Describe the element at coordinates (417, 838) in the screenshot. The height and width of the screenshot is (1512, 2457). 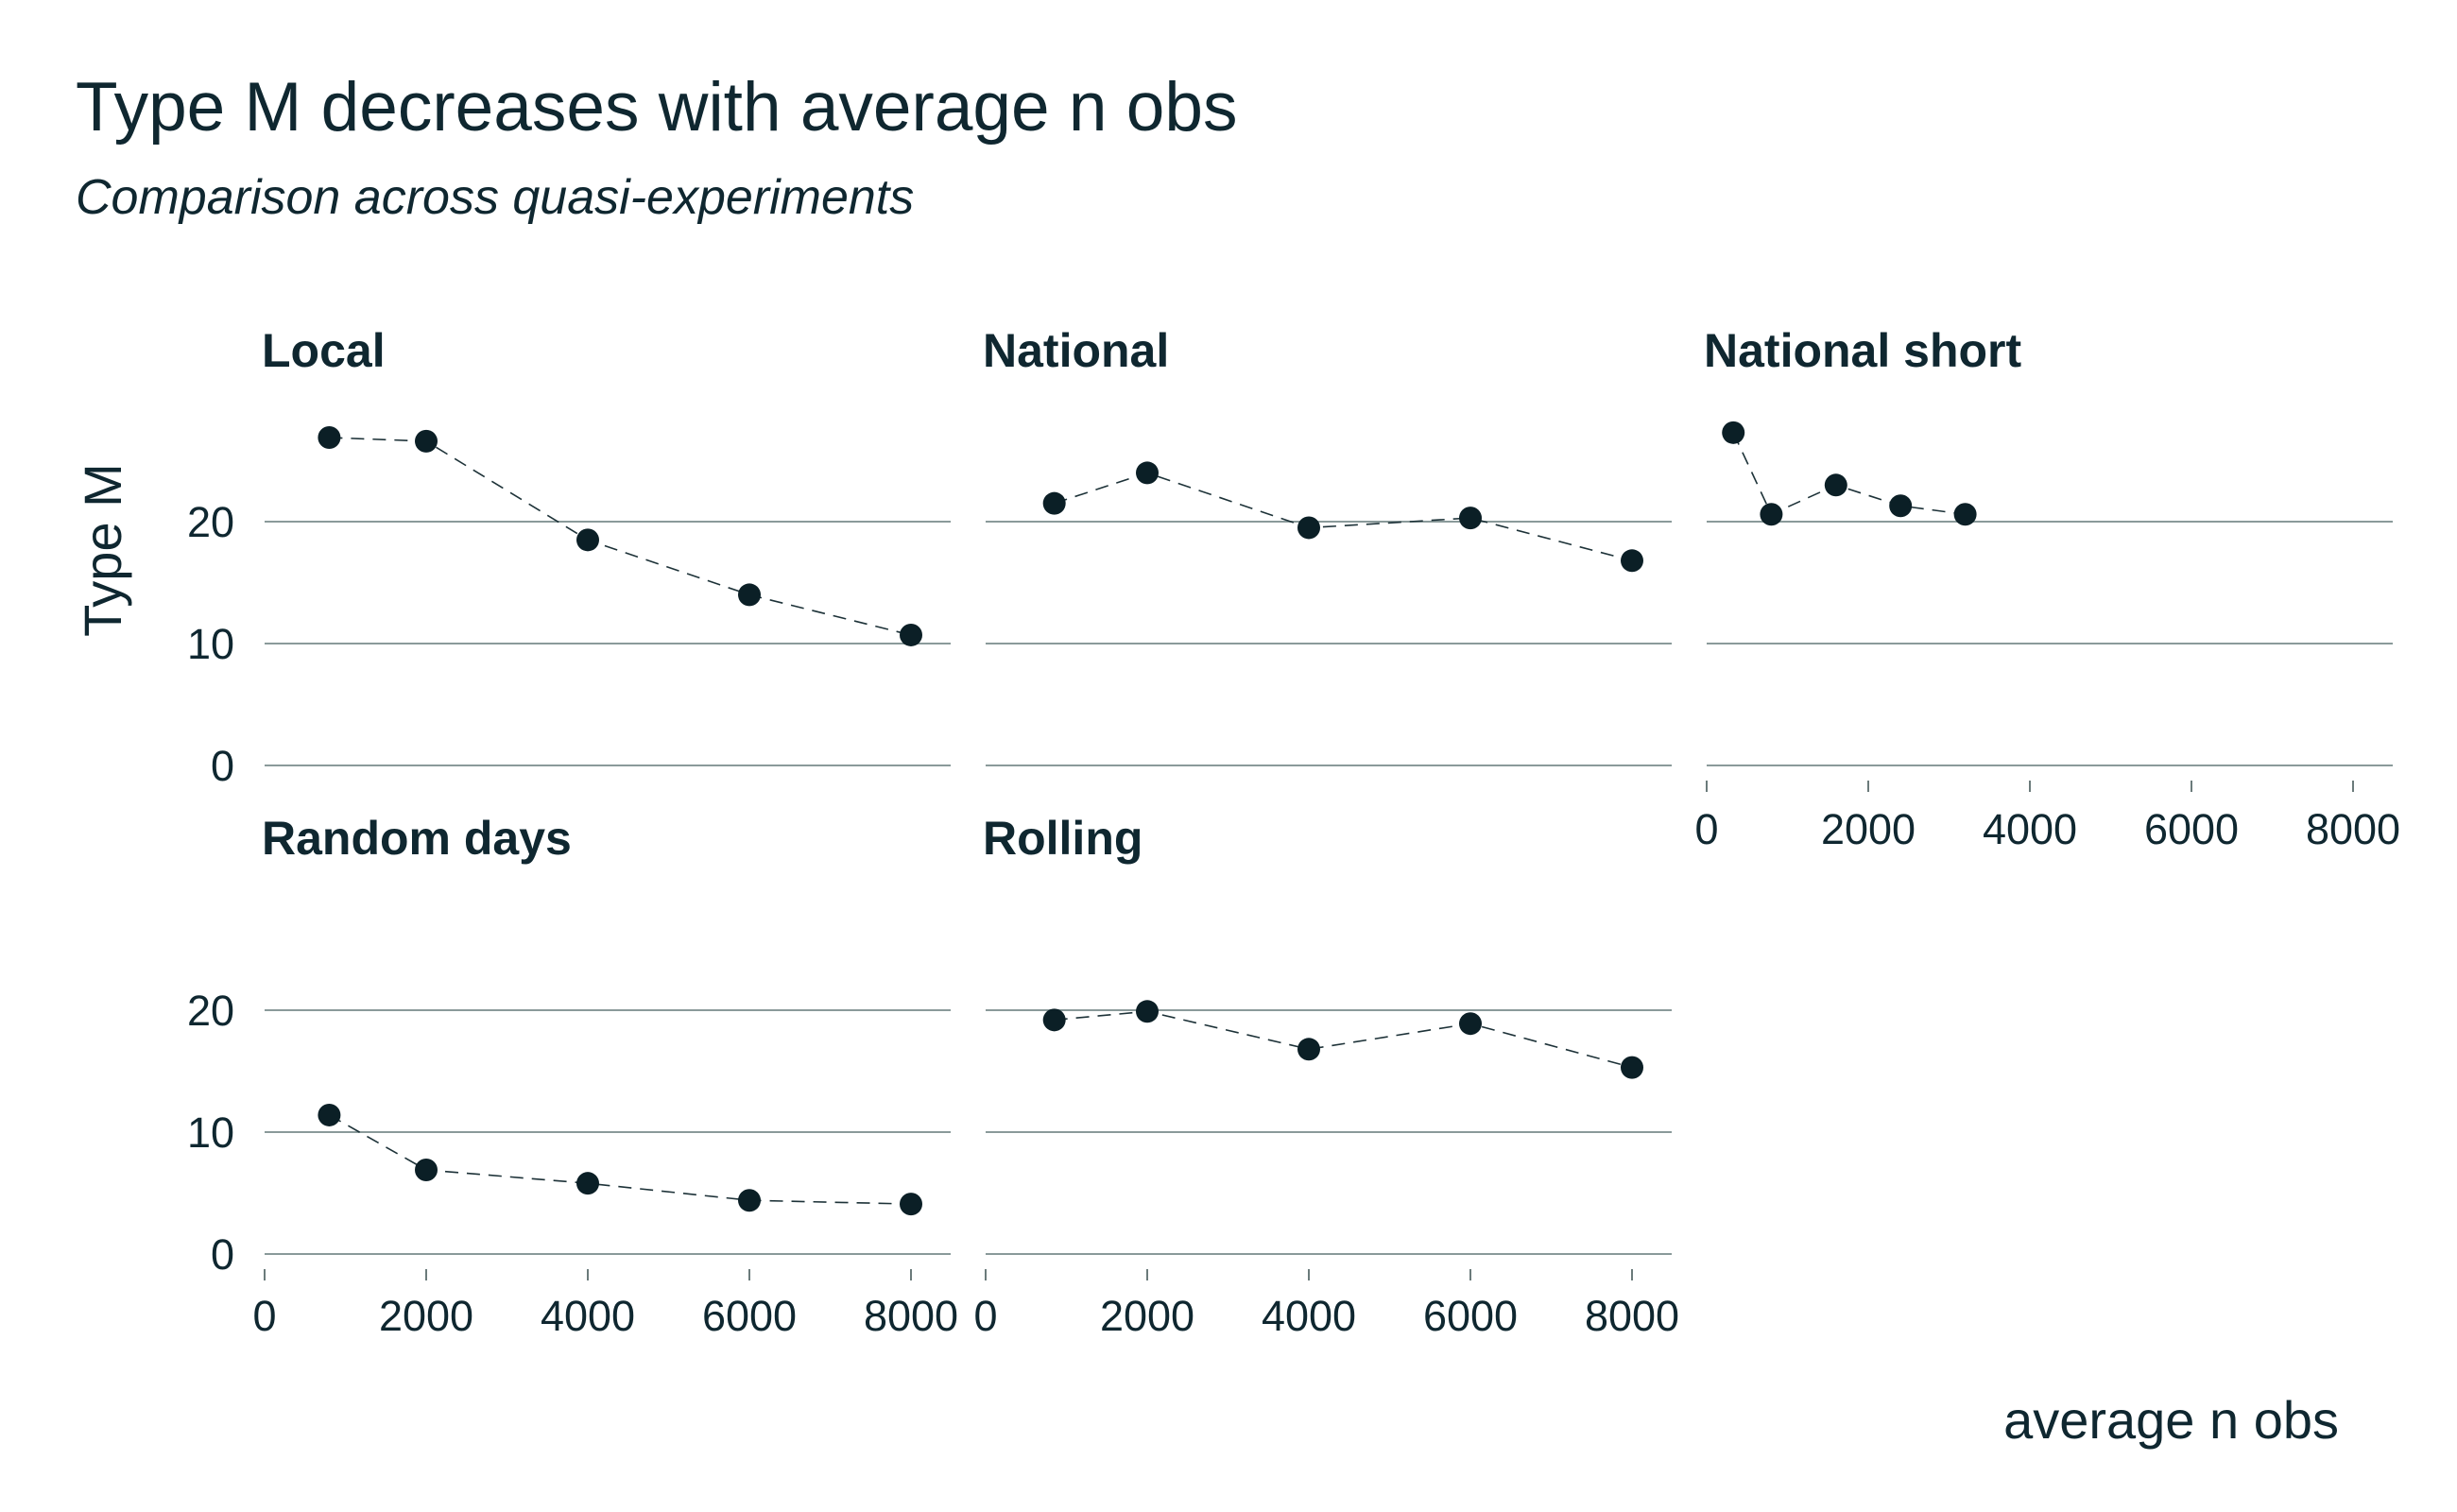
I see `facet-label-random-days: Random days` at that location.